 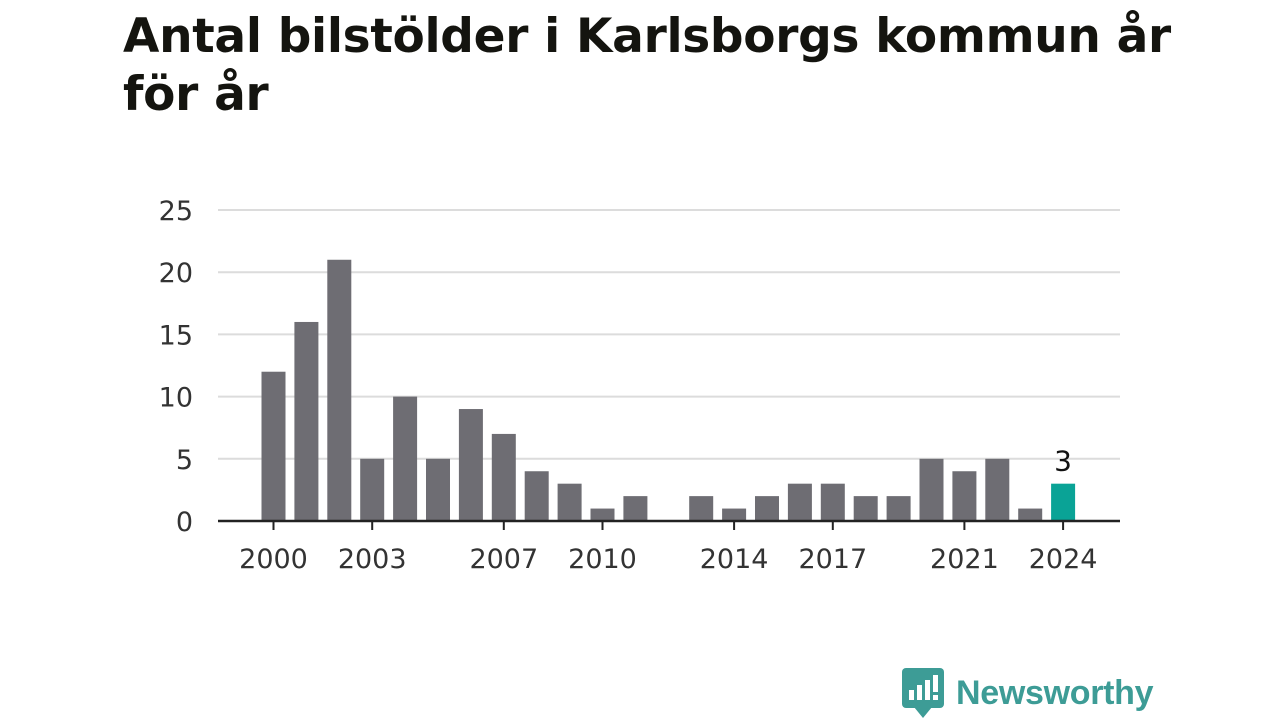 I want to click on x-tick-label: 2000, so click(x=273, y=559).